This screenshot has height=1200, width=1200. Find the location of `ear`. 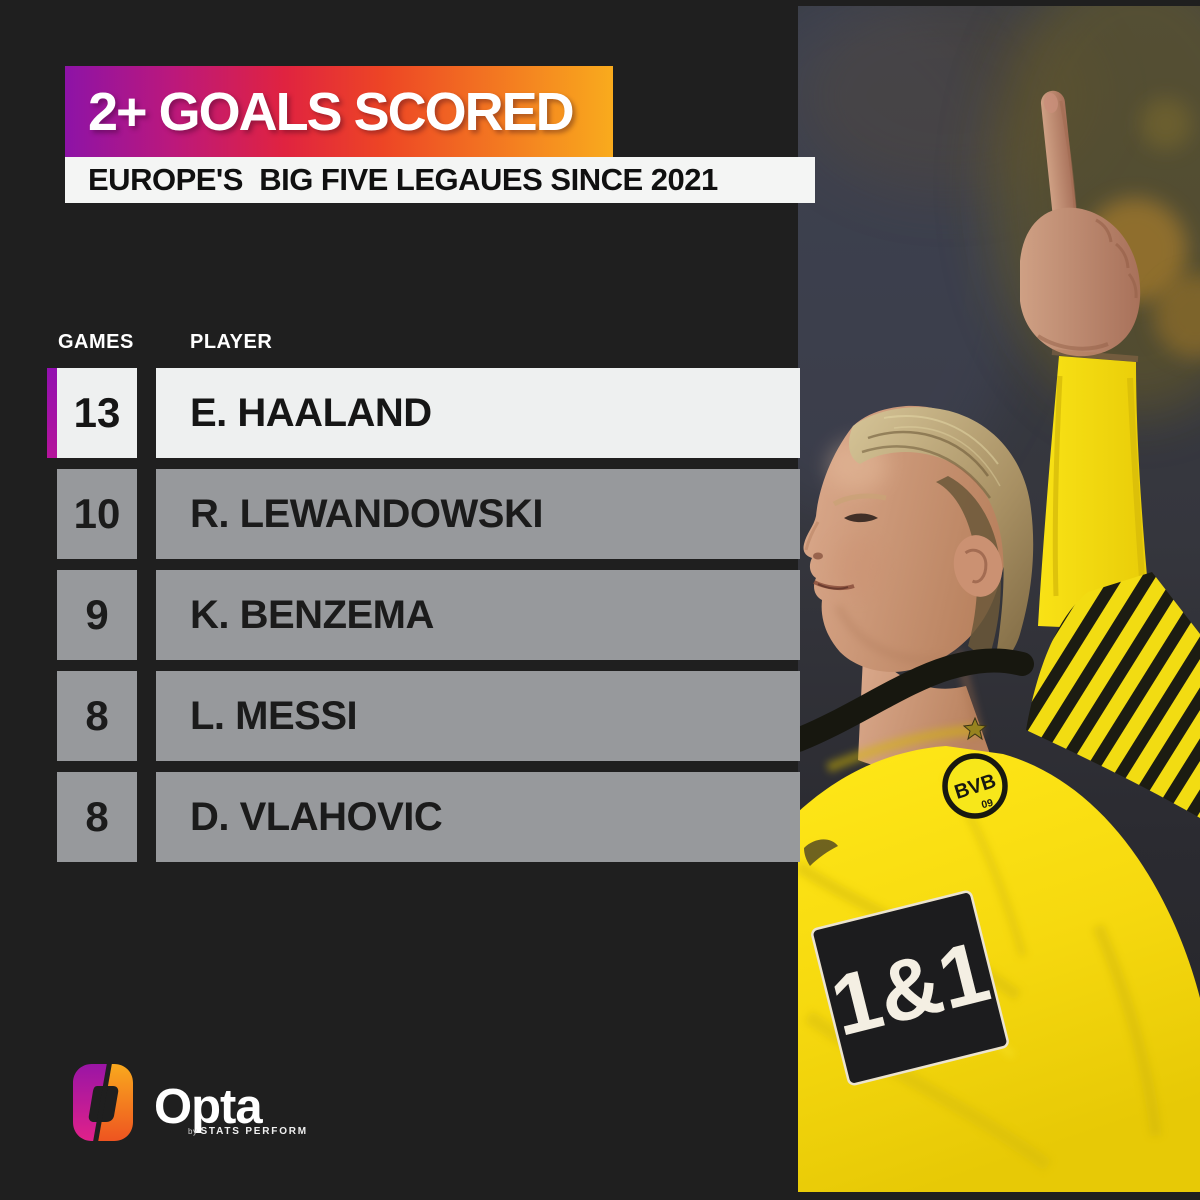

ear is located at coordinates (978, 566).